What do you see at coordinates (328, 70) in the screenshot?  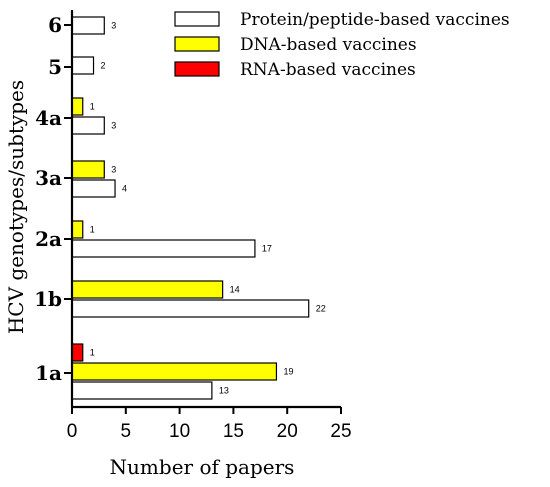 I see `legend-label-rna-based-vaccines: RNA-based vaccines` at bounding box center [328, 70].